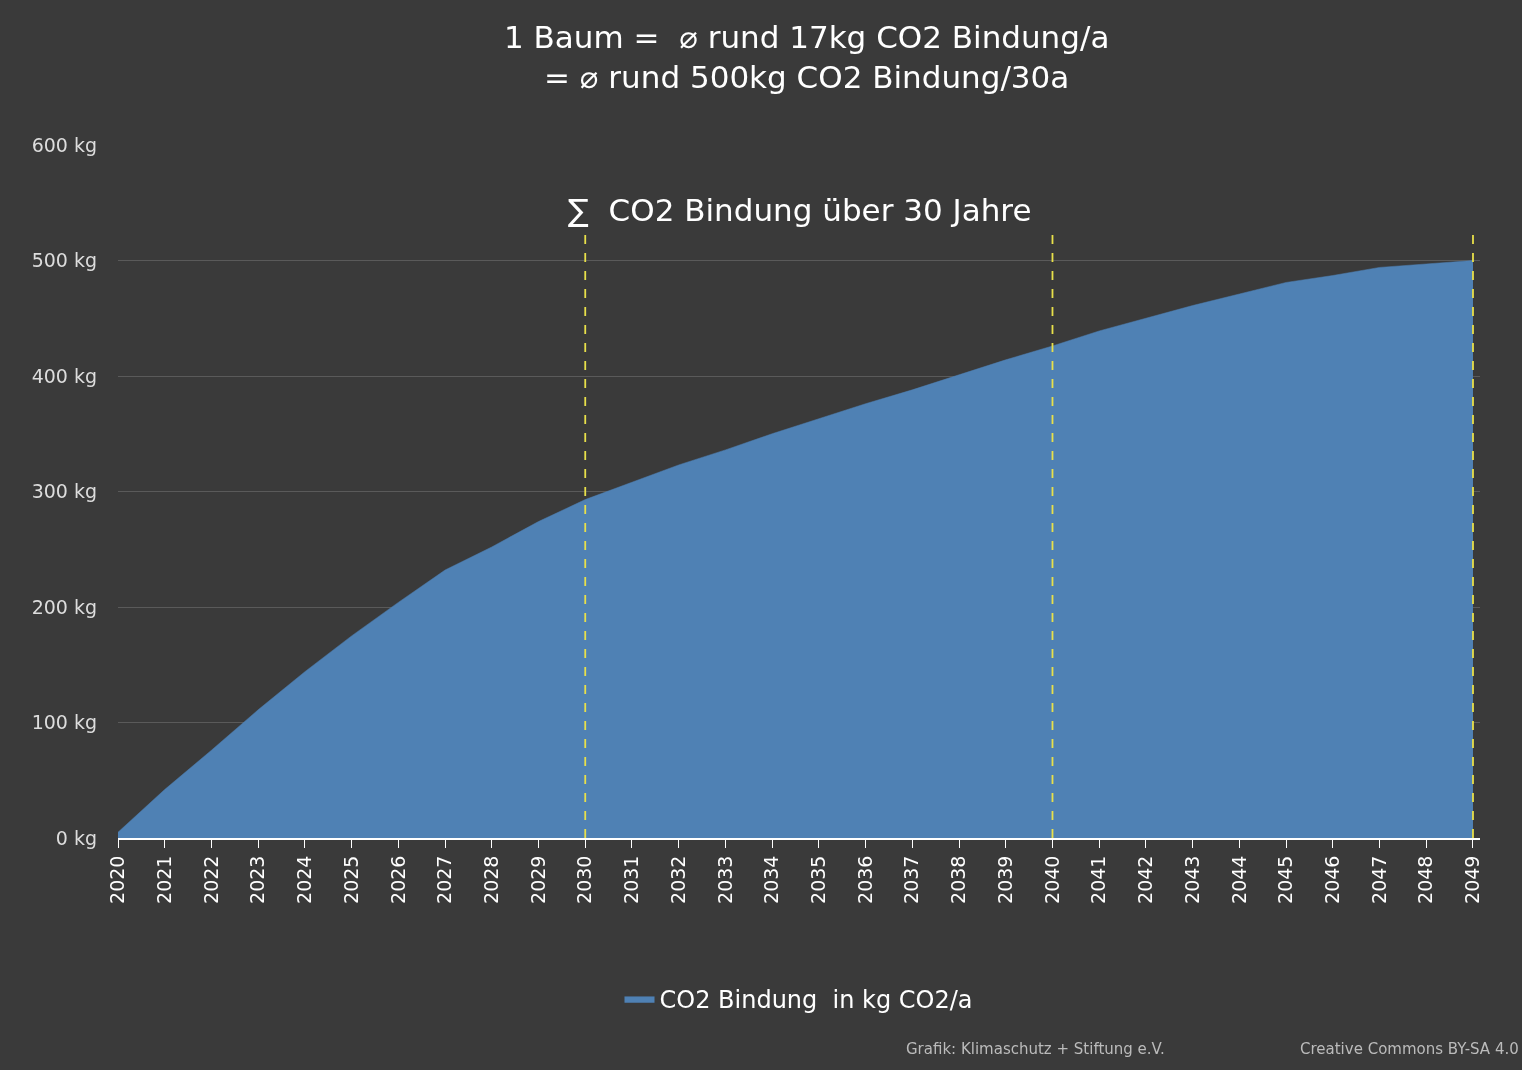 The image size is (1522, 1070). Describe the element at coordinates (1145, 879) in the screenshot. I see `x-tick-label: 2042` at that location.